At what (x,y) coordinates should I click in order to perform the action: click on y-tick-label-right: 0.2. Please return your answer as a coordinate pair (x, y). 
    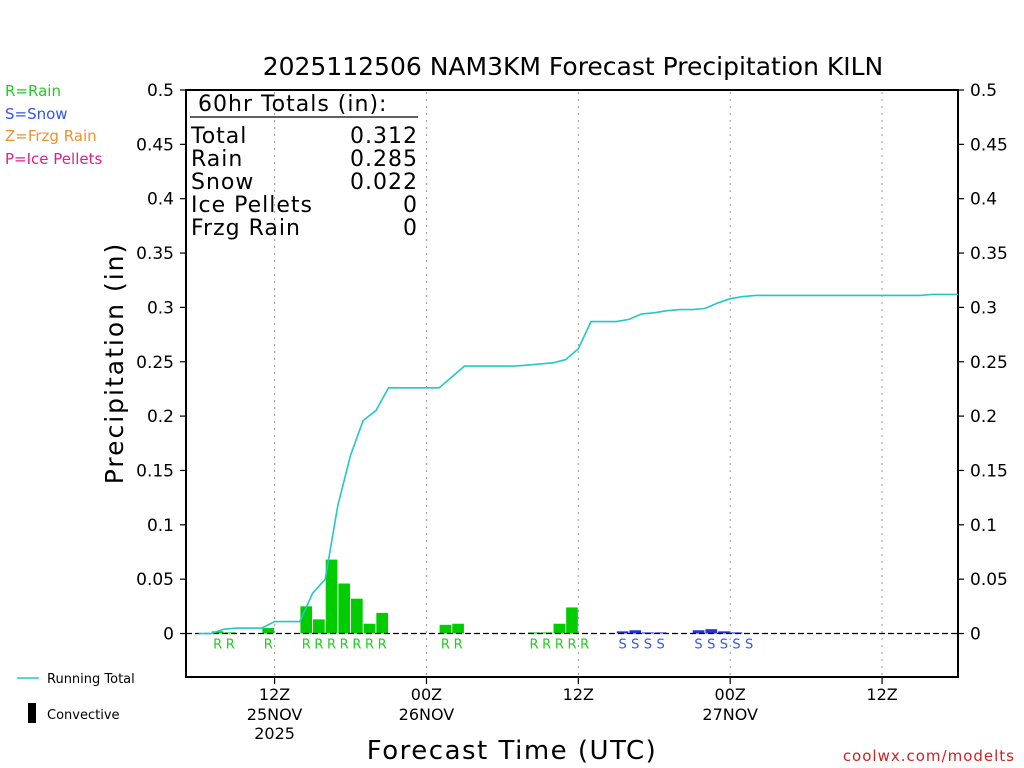
    Looking at the image, I should click on (983, 417).